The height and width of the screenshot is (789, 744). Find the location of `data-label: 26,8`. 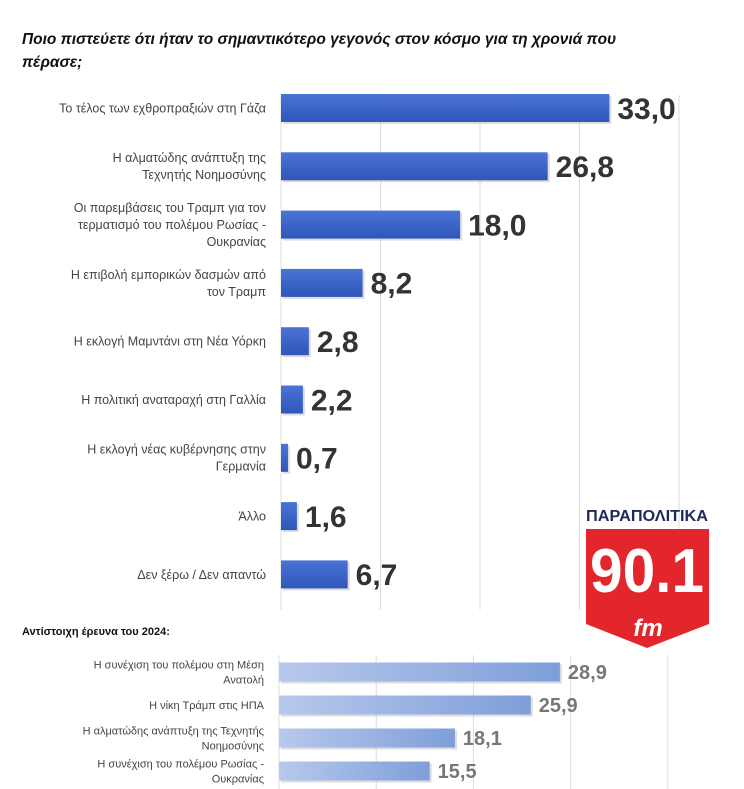

data-label: 26,8 is located at coordinates (585, 167).